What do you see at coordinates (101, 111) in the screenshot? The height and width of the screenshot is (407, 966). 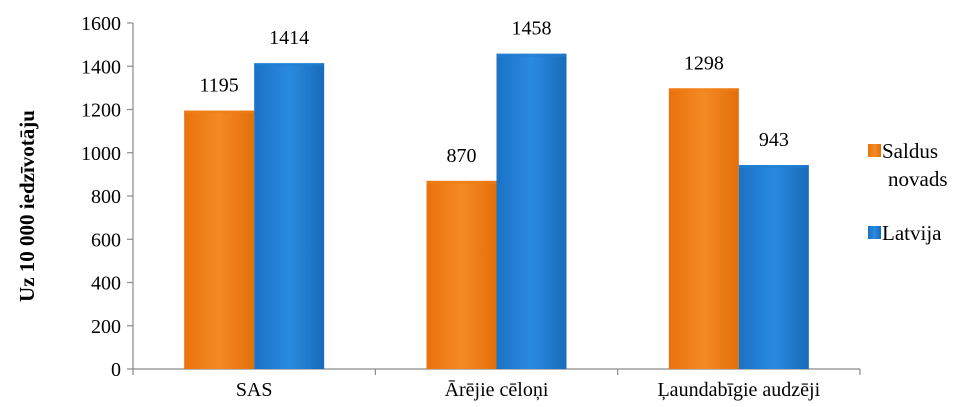 I see `y-tick-label: 1200` at bounding box center [101, 111].